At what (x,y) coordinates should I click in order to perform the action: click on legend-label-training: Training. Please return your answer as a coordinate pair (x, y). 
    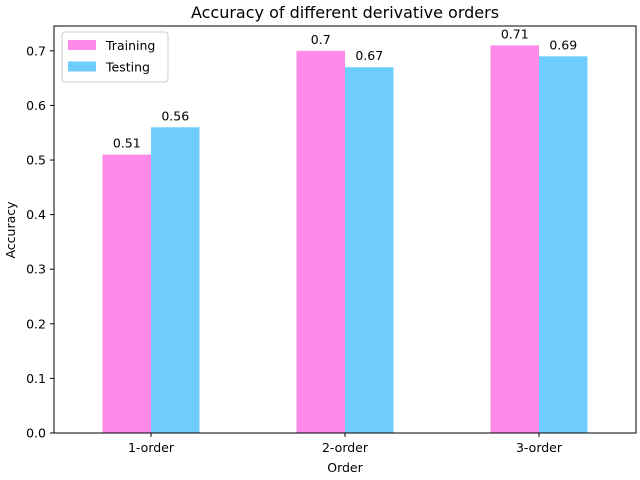
    Looking at the image, I should click on (130, 45).